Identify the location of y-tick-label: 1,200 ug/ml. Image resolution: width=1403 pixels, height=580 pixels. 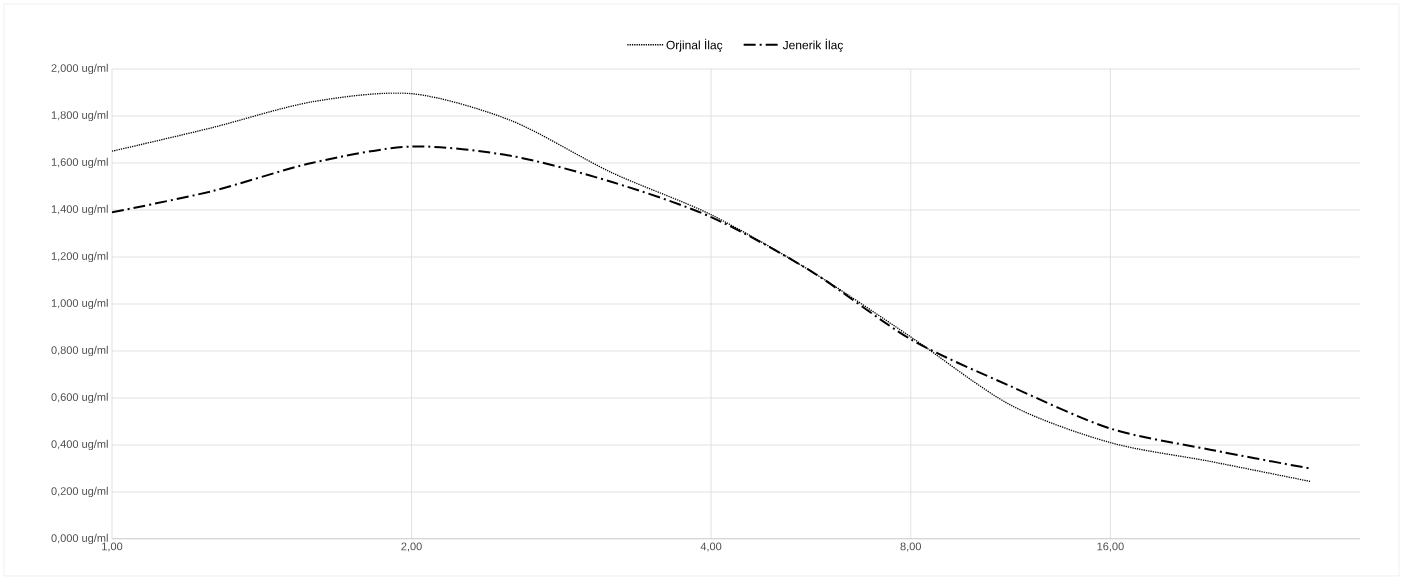
(79, 257).